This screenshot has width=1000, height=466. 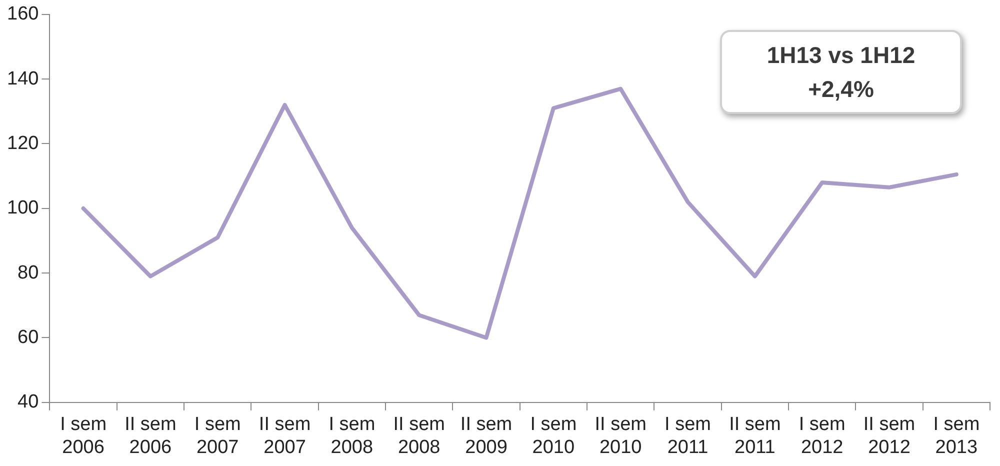 I want to click on x-tick-label: I sem 2012, so click(x=822, y=436).